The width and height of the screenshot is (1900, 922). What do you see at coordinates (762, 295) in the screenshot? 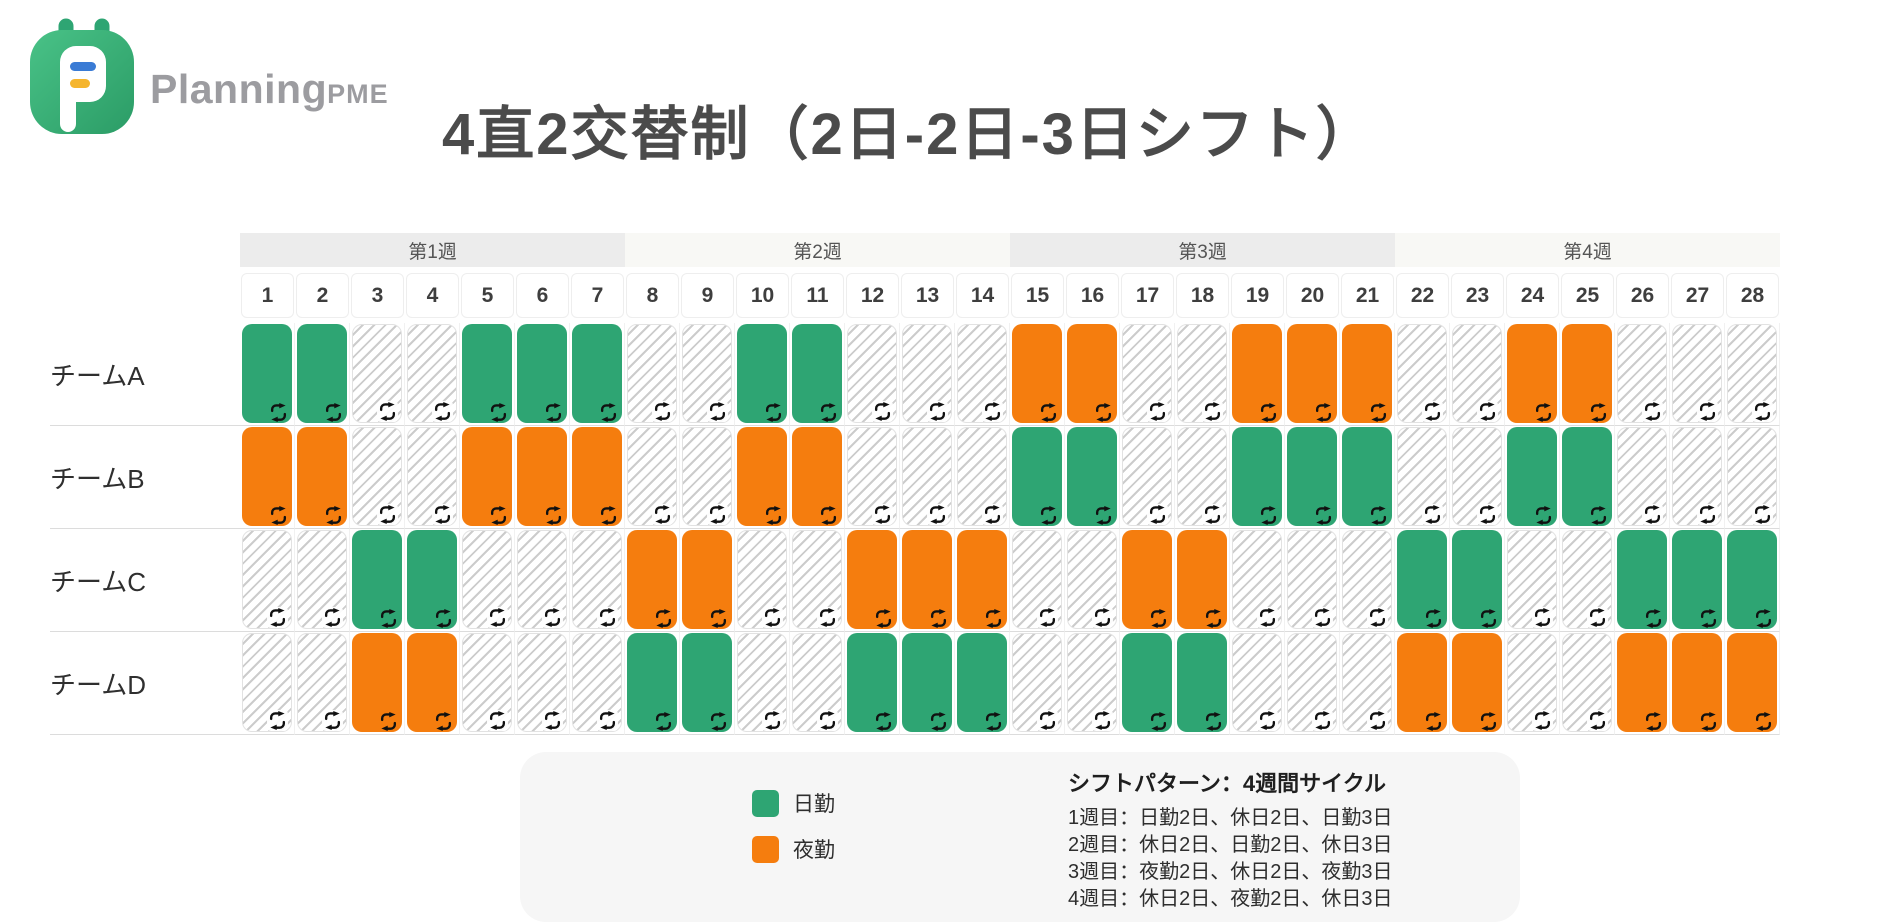
I see `day-number-10: 10` at bounding box center [762, 295].